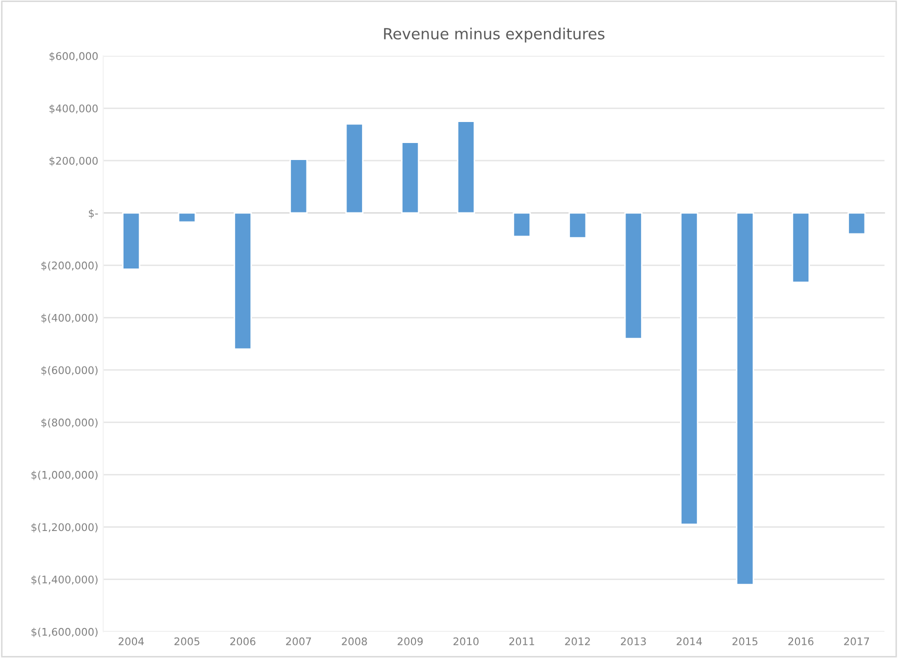 This screenshot has width=898, height=658. I want to click on y-tick-label: $(1,000,000), so click(65, 475).